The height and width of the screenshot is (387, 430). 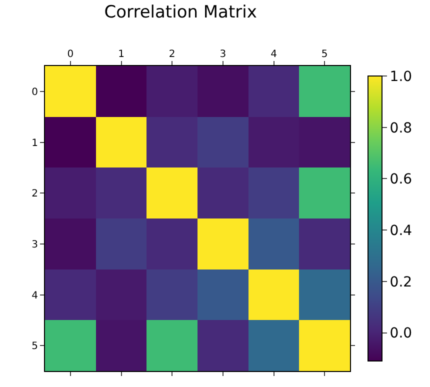 I want to click on color-bar-label: 0.6, so click(x=401, y=180).